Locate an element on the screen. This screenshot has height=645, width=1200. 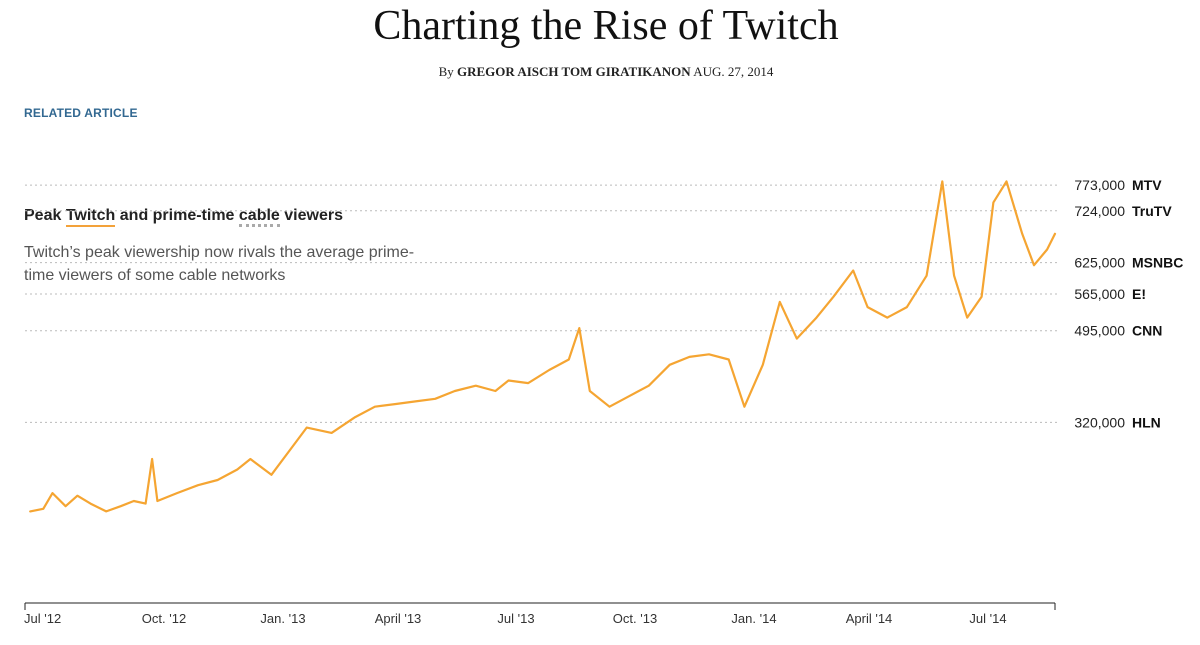
x-tick-label: Jul '12 is located at coordinates (42, 618).